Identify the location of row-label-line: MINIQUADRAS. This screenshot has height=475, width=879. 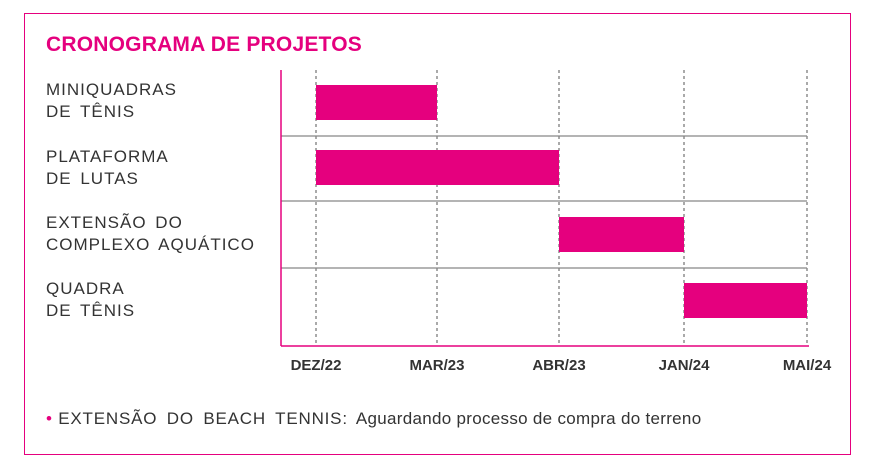
(111, 89).